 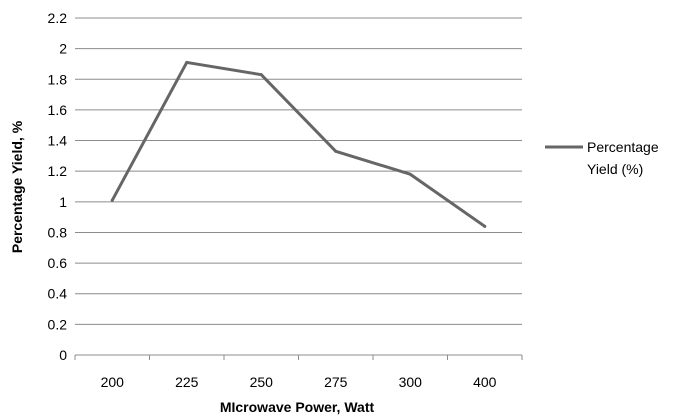 I want to click on y-tick-label: 0.4, so click(x=58, y=294).